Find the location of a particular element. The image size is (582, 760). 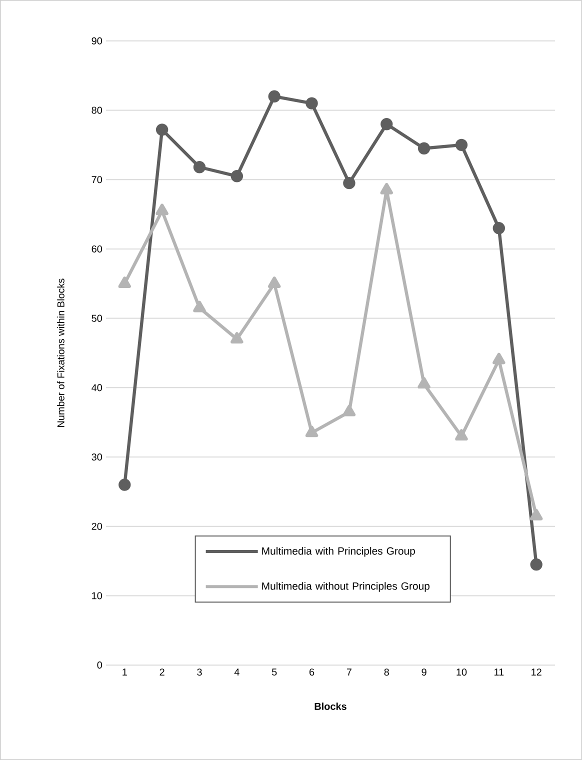

y-tick-label: 80 is located at coordinates (97, 110).